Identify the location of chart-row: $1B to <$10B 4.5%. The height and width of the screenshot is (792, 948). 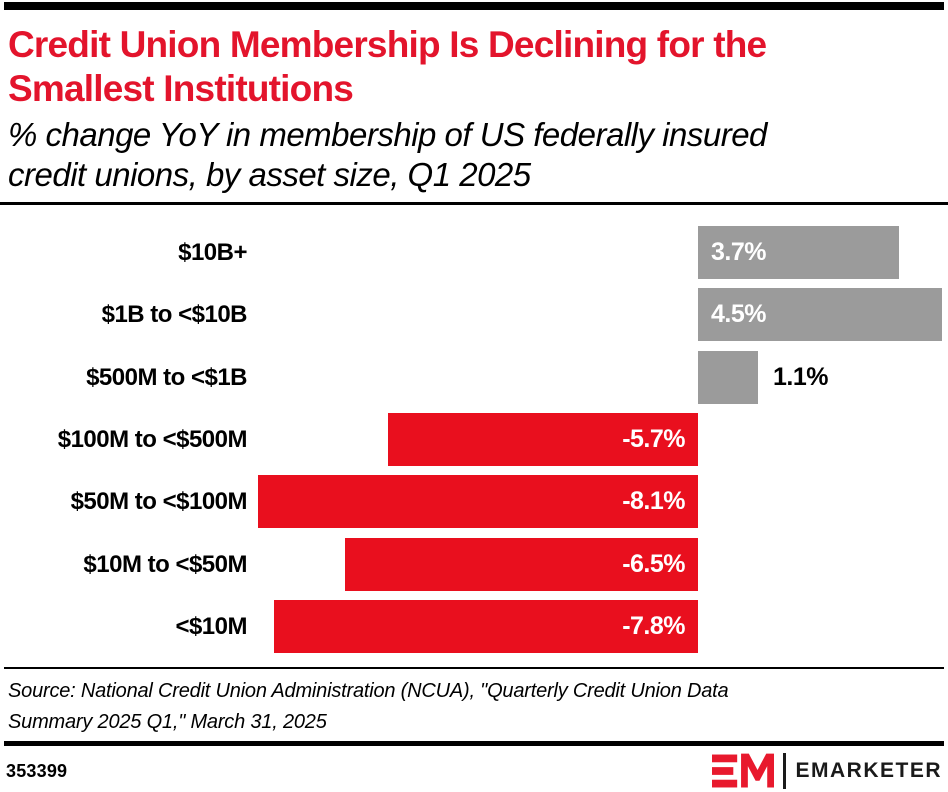
(474, 315).